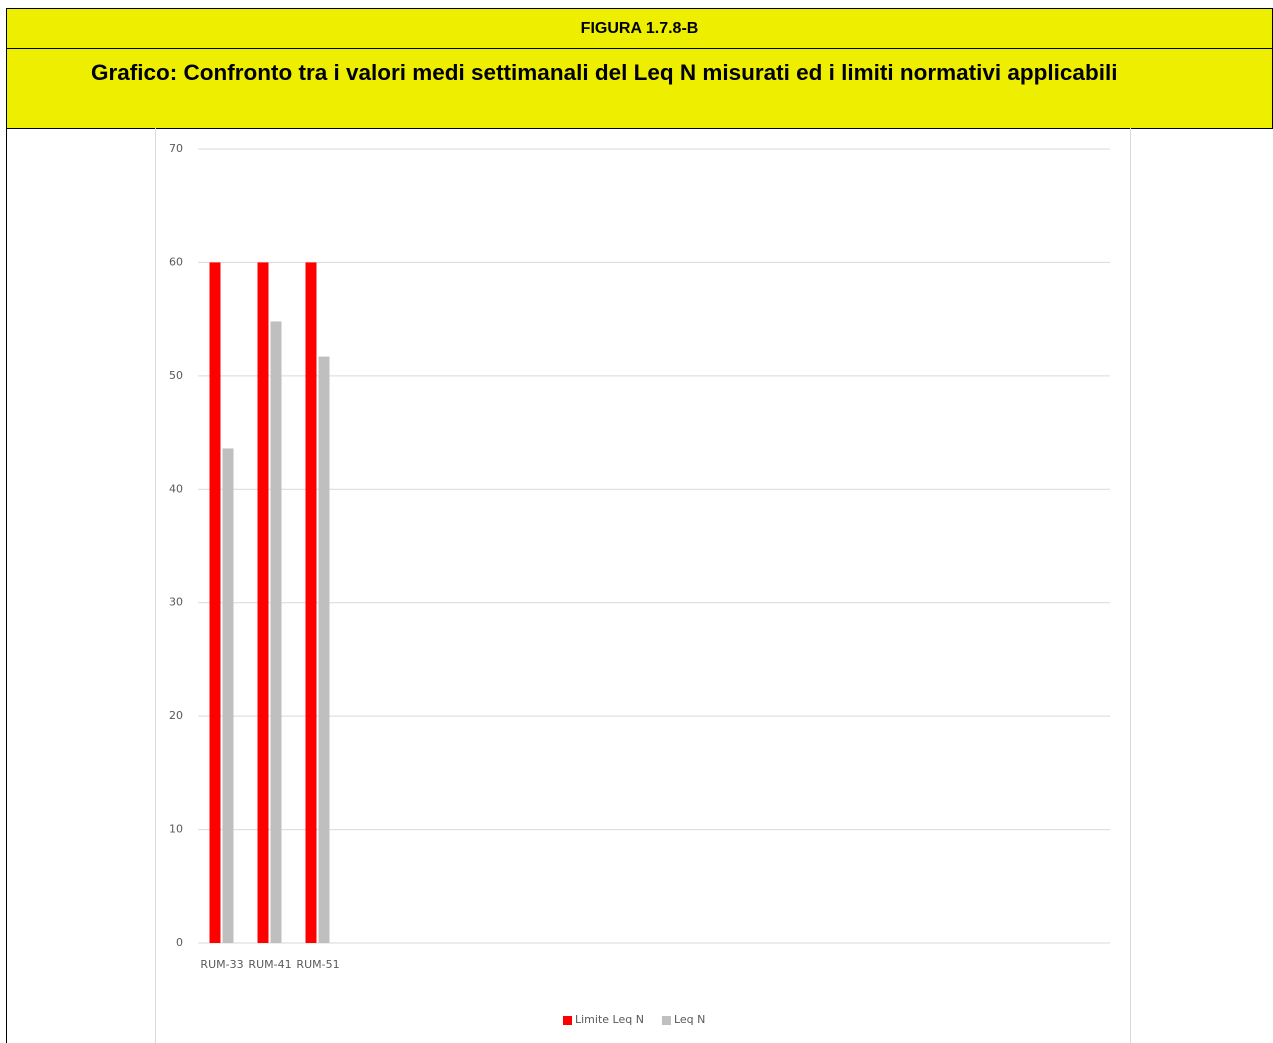  Describe the element at coordinates (176, 261) in the screenshot. I see `y-tick-label: 60` at that location.